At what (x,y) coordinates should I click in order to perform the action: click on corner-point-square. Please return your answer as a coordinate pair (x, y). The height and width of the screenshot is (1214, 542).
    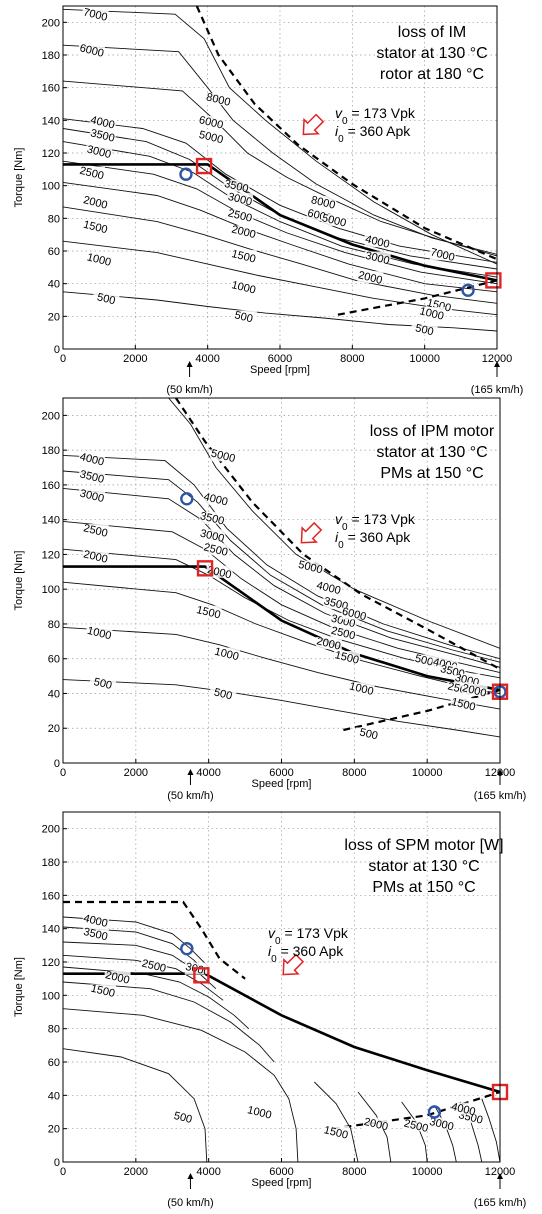
    Looking at the image, I should click on (204, 166).